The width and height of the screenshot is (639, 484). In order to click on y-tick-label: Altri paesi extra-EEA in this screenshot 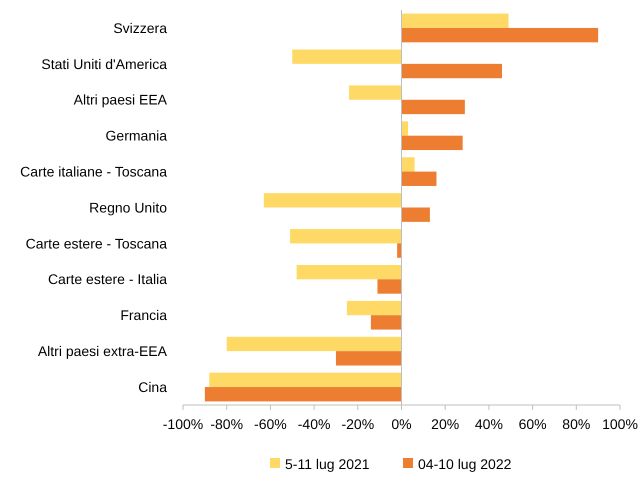, I will do `click(103, 351)`.